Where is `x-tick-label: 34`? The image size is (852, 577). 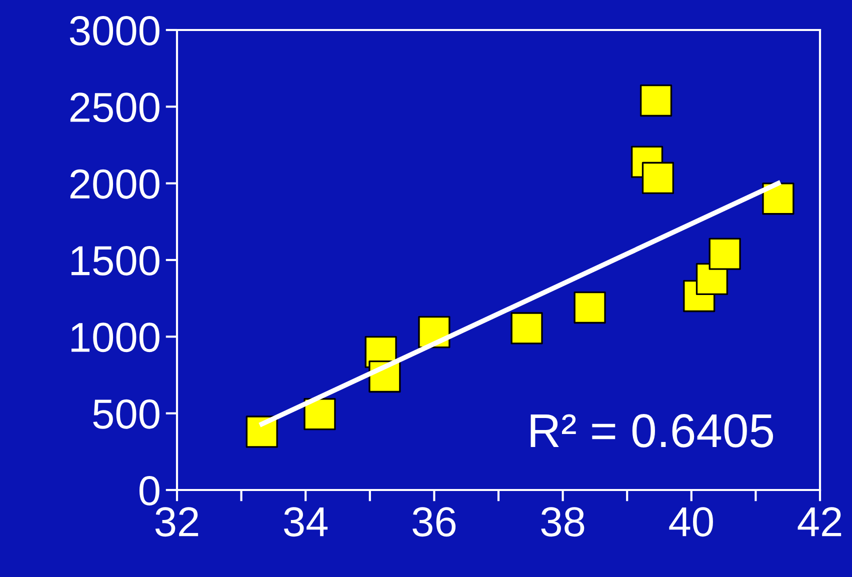
x-tick-label: 34 is located at coordinates (306, 522).